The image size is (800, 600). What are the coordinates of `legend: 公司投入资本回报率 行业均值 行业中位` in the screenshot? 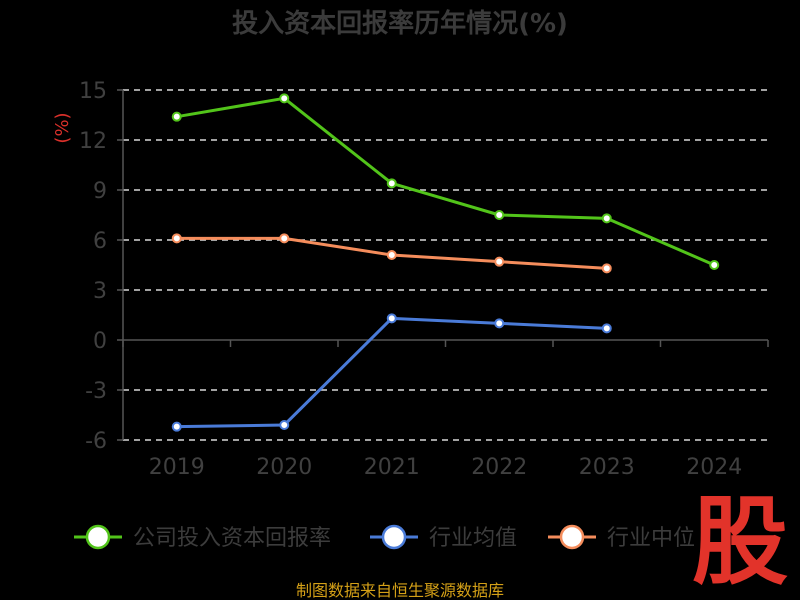 It's located at (384, 537).